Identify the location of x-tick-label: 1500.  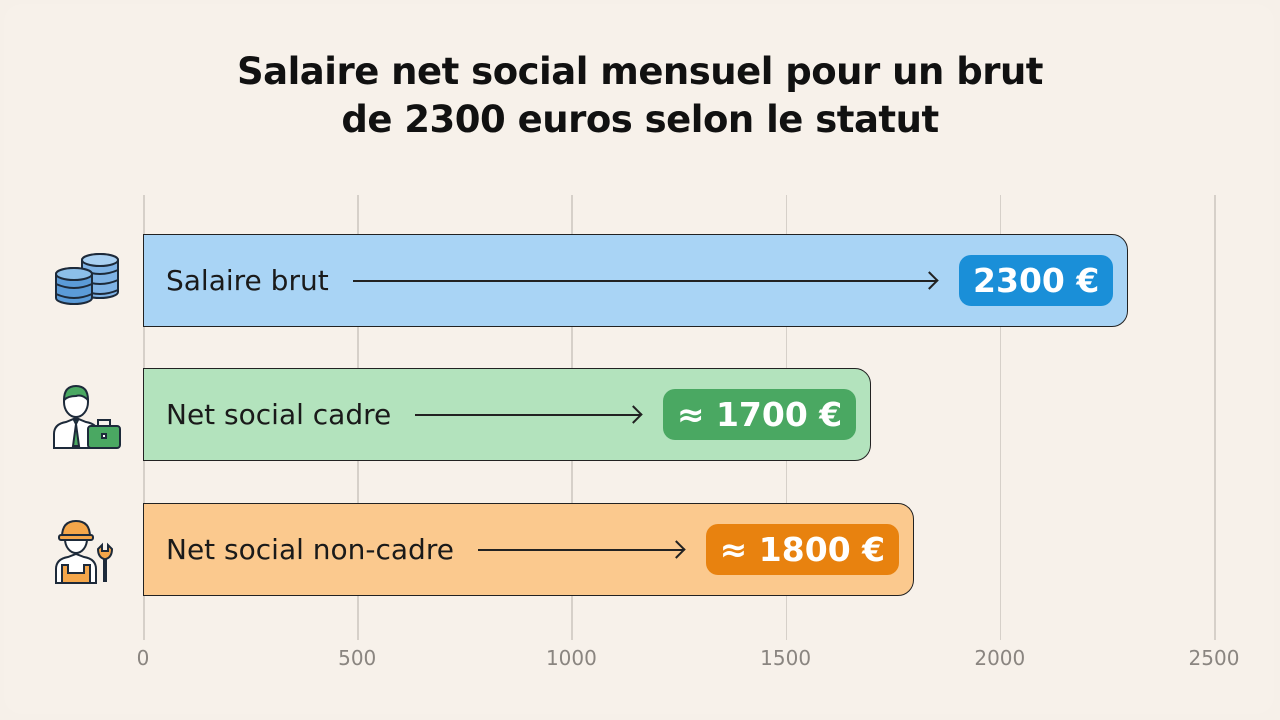
(786, 658).